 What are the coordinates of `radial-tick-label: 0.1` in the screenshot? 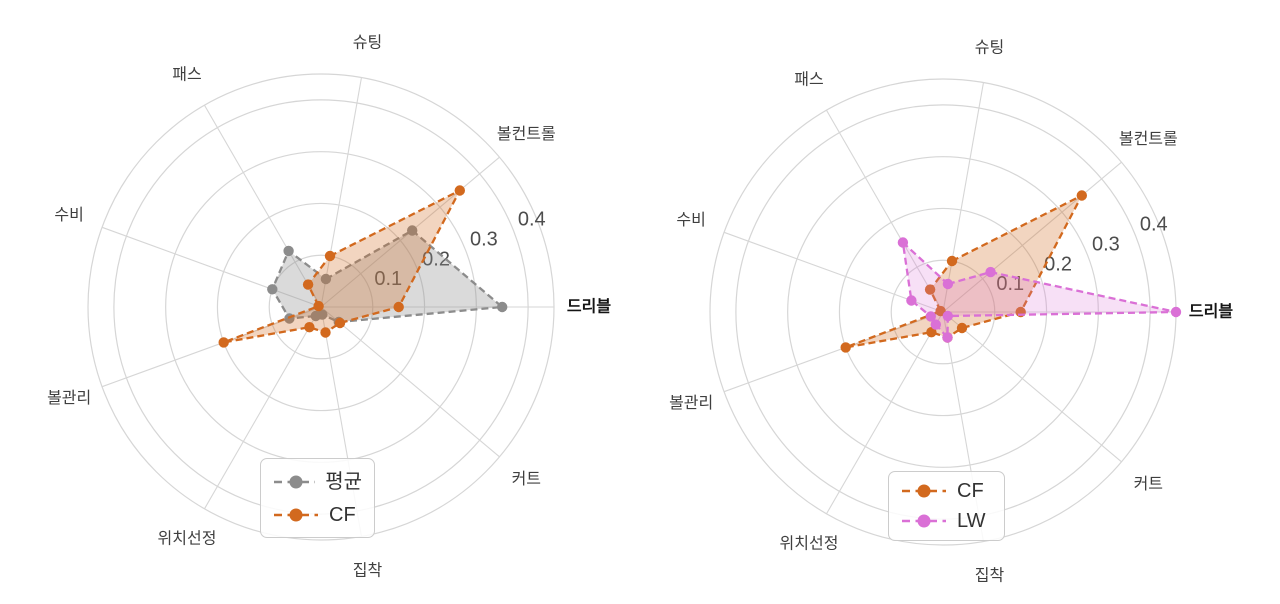 It's located at (388, 279).